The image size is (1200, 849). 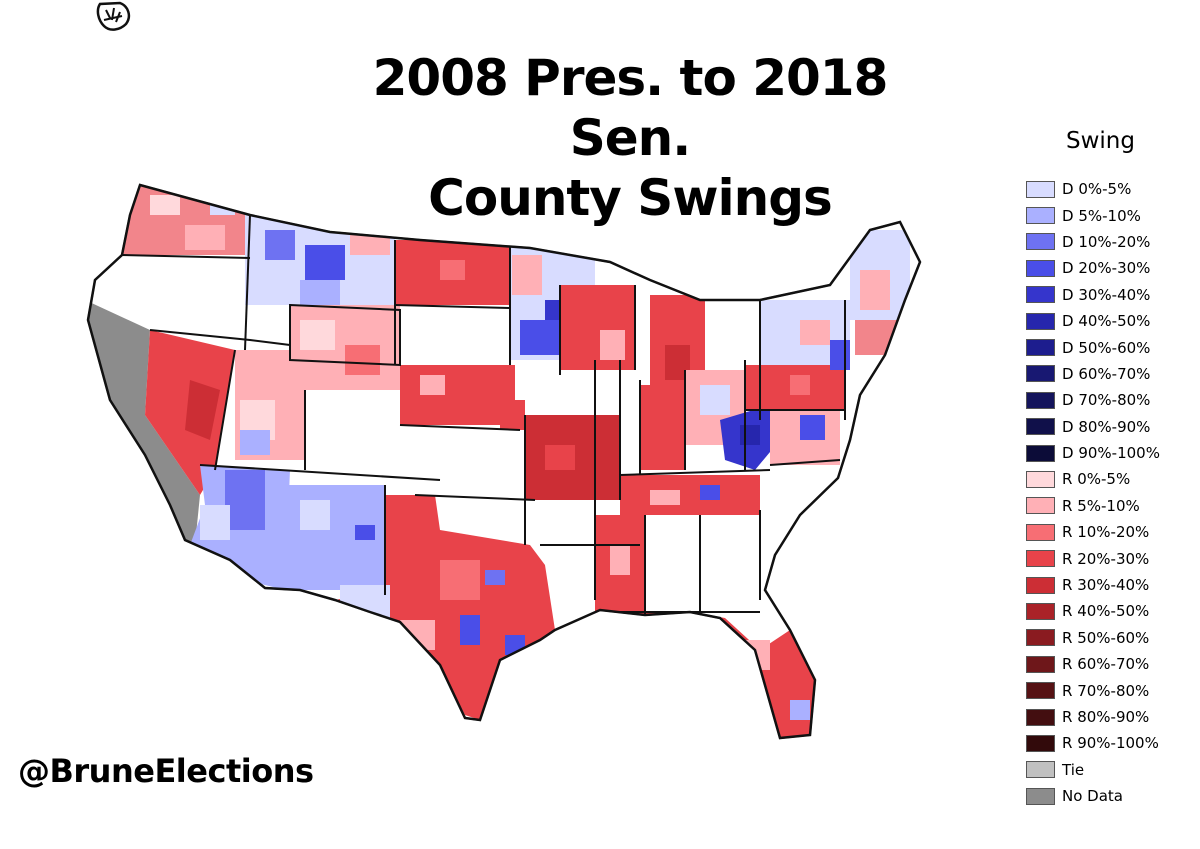 I want to click on legend-item: R 70%-80%, so click(x=1111, y=690).